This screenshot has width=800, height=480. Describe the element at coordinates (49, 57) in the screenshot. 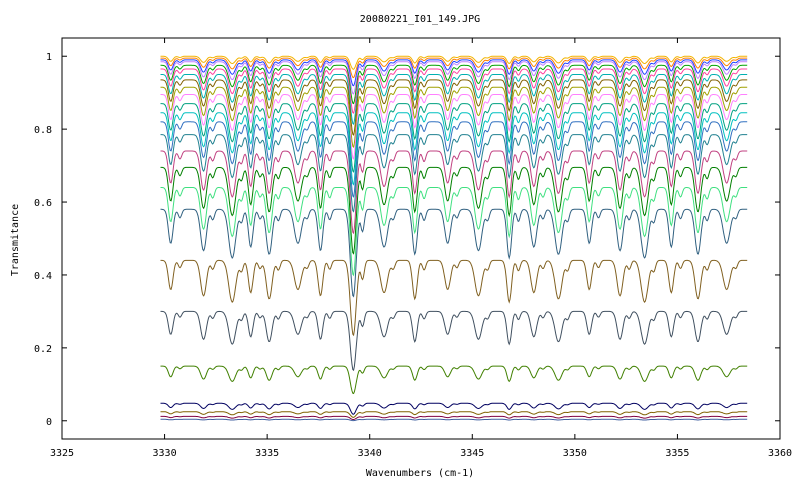

I see `y-tick-label: 1` at that location.